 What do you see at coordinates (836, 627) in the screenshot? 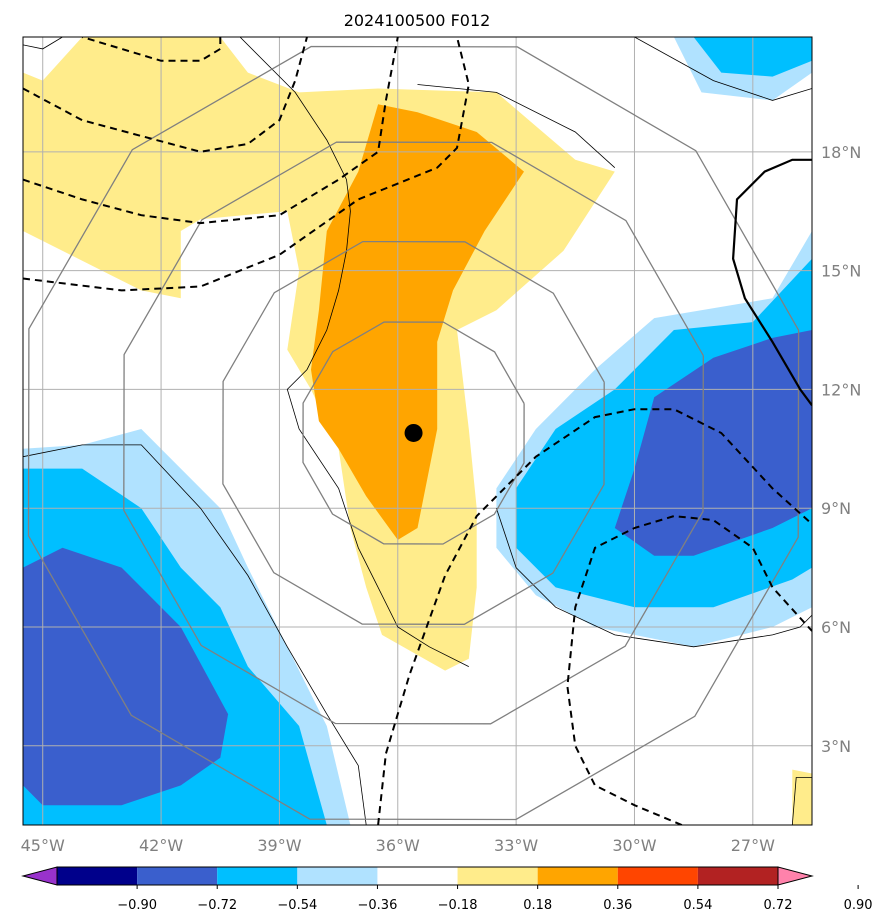
I see `lat-tick-label-1: 6°N` at bounding box center [836, 627].